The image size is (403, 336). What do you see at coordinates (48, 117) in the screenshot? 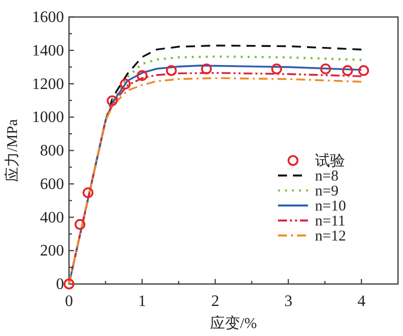
I see `y-tick-label: 1000` at bounding box center [48, 117].